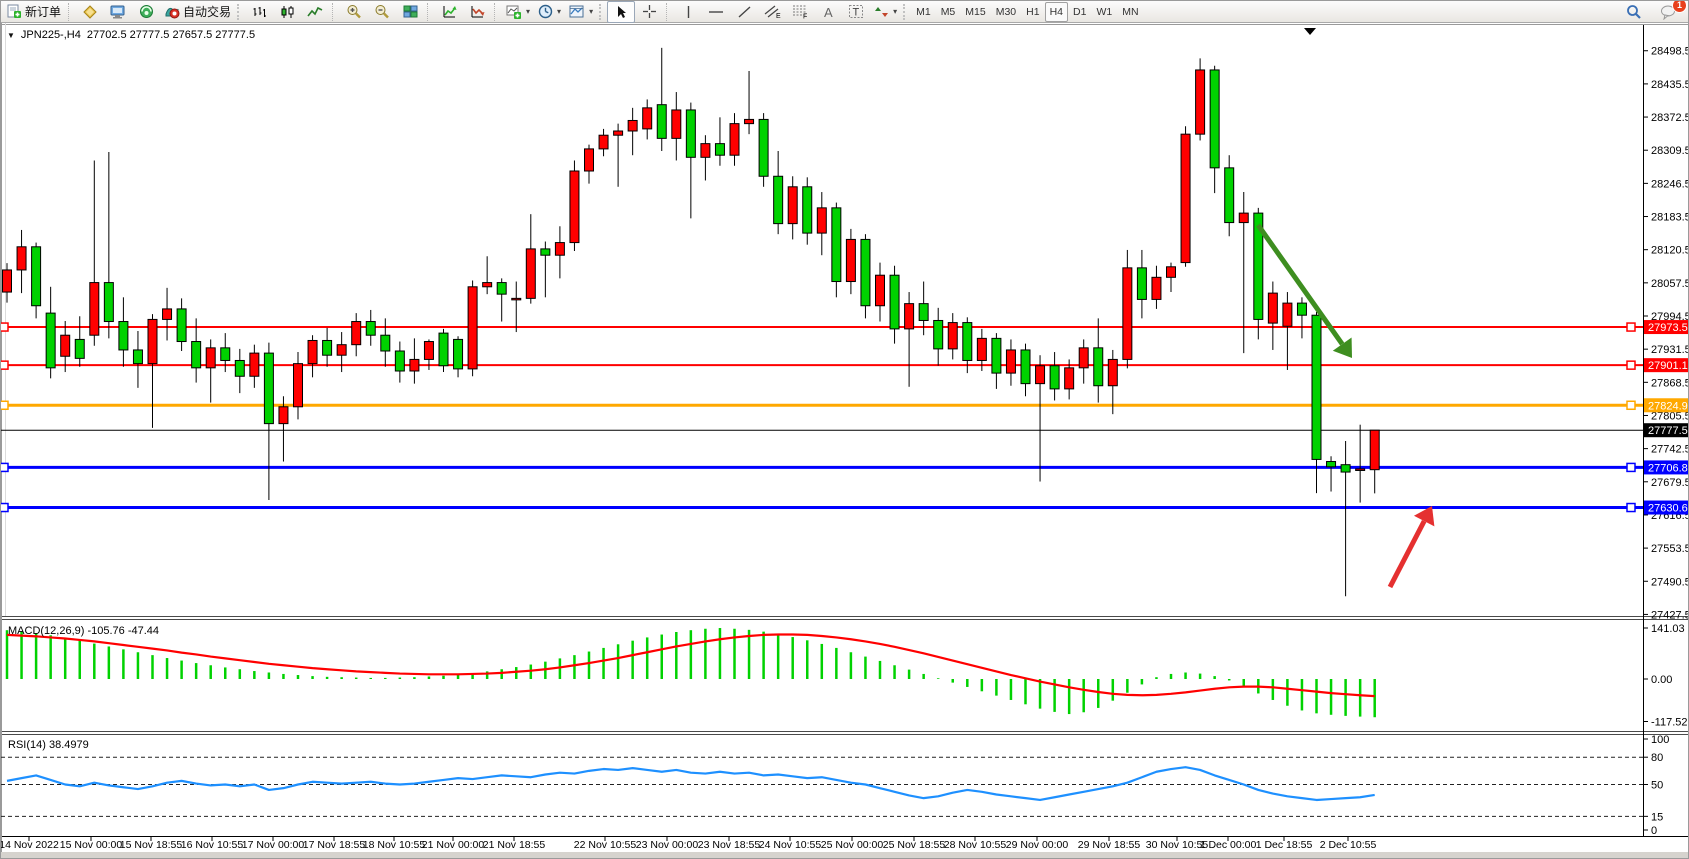 The height and width of the screenshot is (859, 1689). I want to click on timeframe-button-H4: H4, so click(1056, 11).